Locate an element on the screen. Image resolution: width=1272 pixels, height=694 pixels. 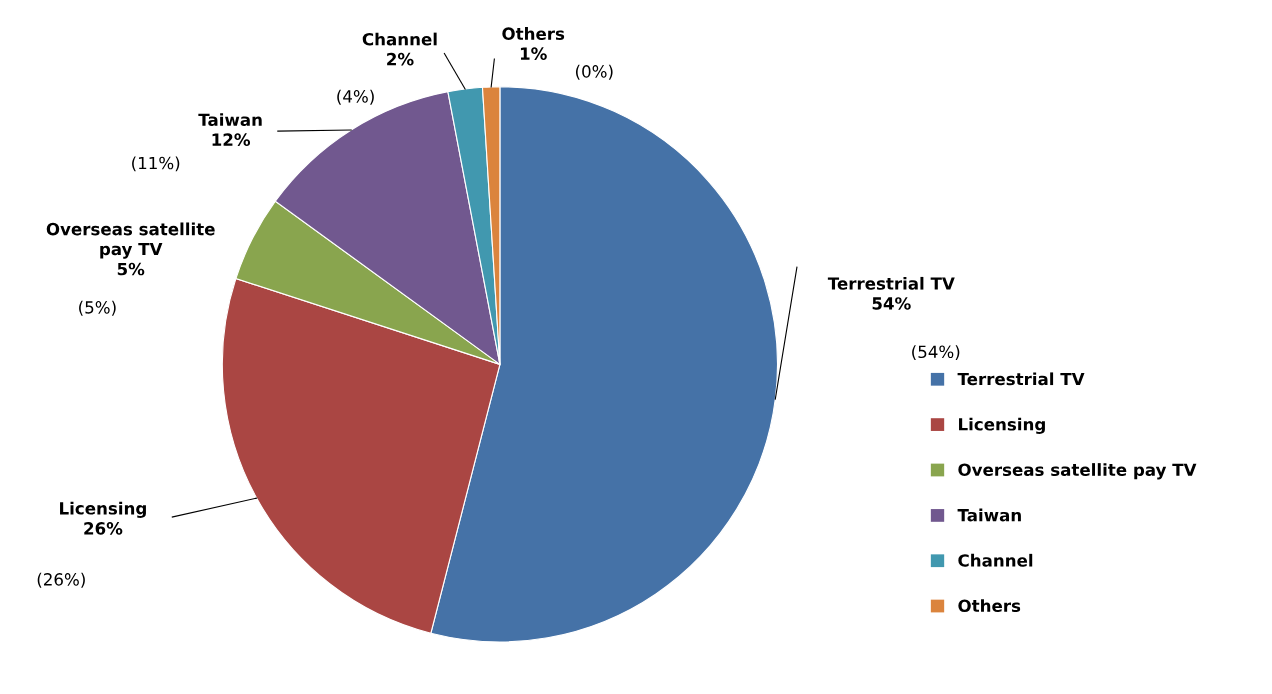
text: (54%) is located at coordinates (936, 353).